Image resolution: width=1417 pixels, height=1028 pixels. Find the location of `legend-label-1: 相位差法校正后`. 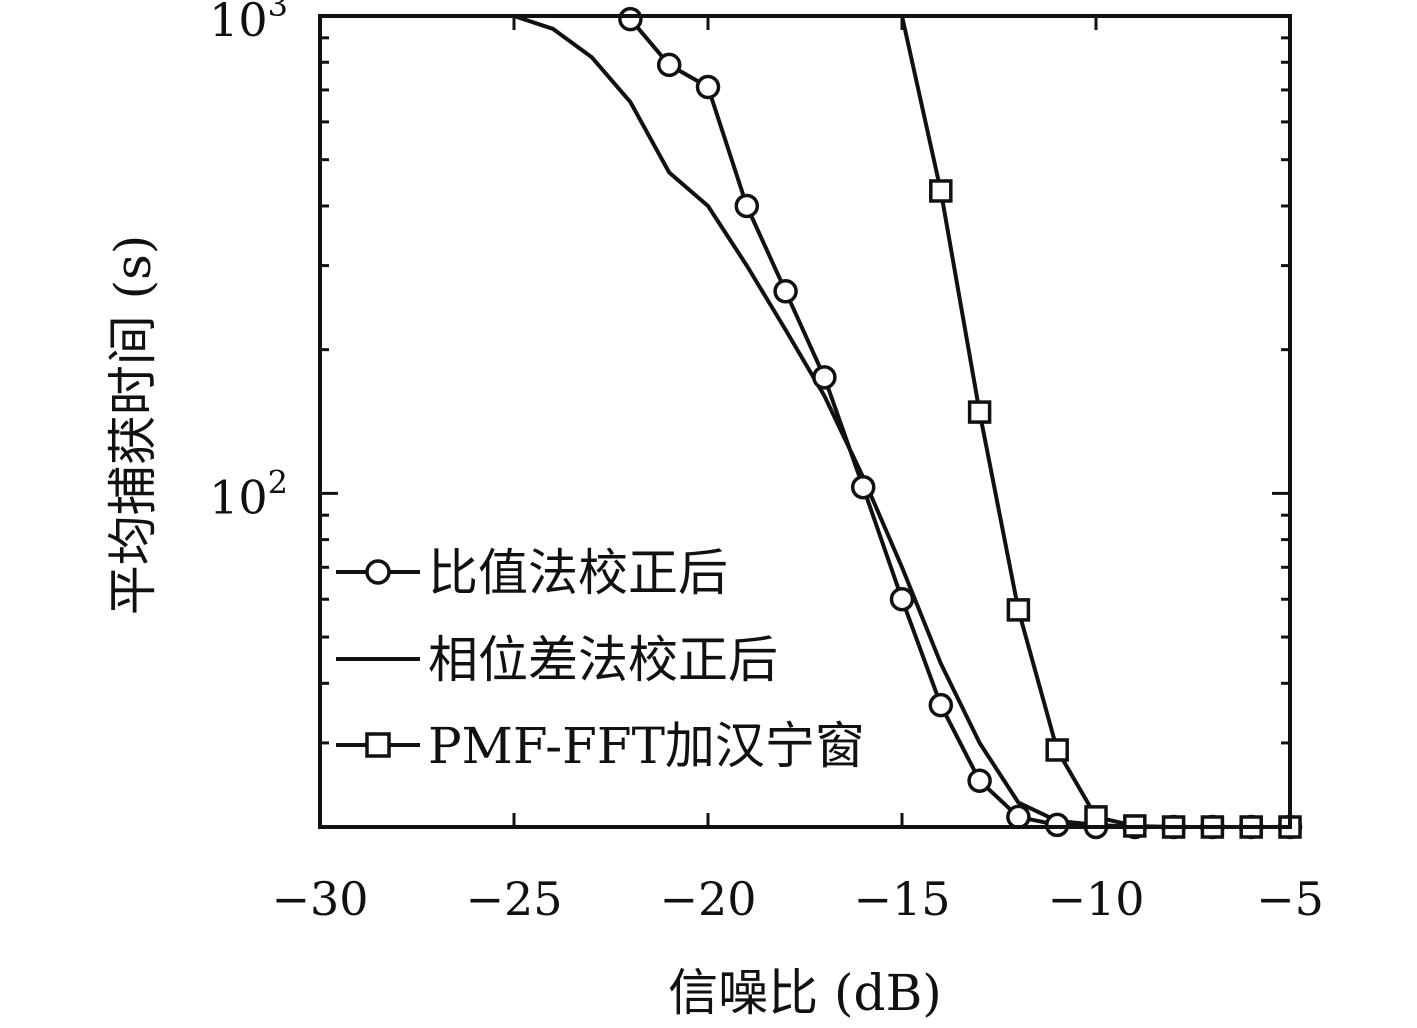

legend-label-1: 相位差法校正后 is located at coordinates (603, 660).